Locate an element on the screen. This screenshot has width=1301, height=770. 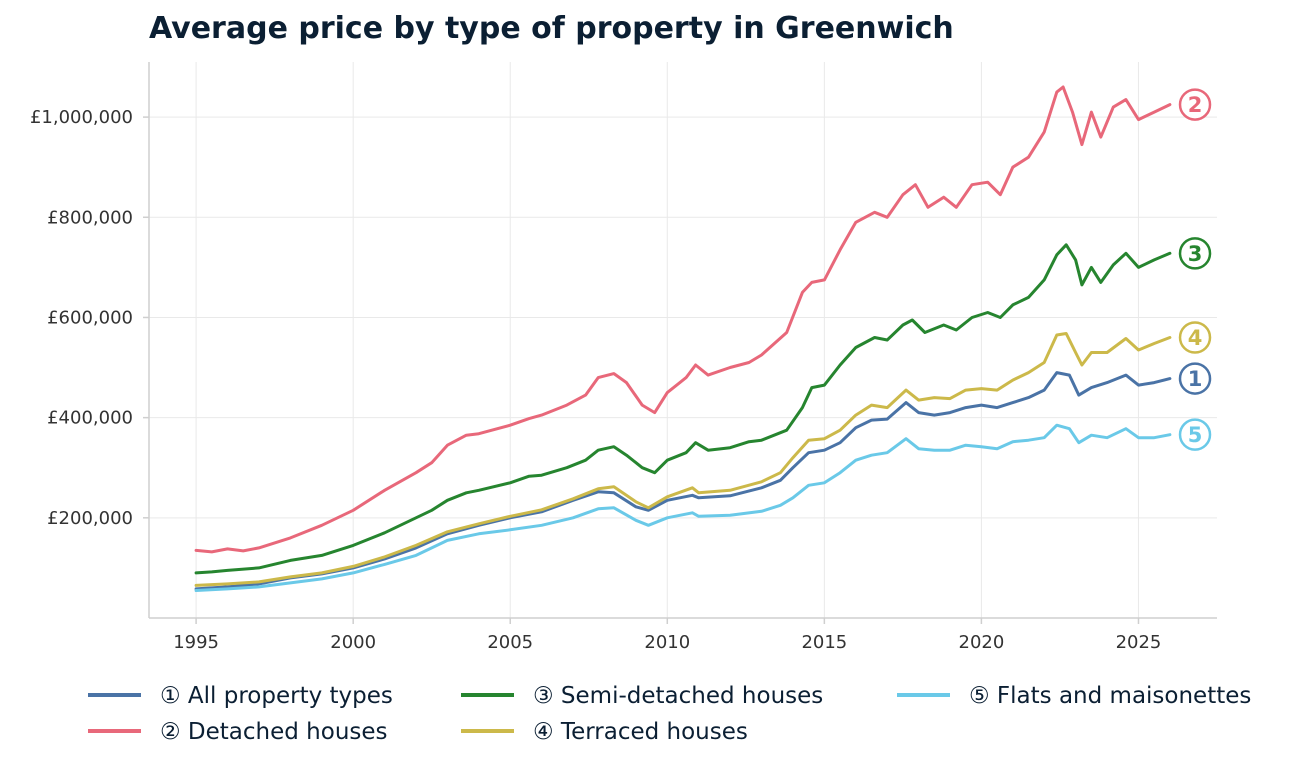
end-marker-3: 3 is located at coordinates (1195, 253).